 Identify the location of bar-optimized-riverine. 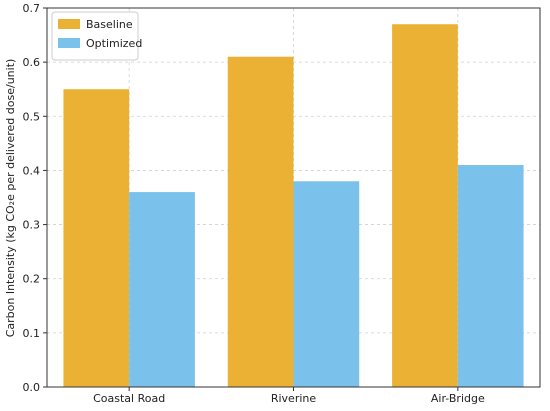
(326, 284).